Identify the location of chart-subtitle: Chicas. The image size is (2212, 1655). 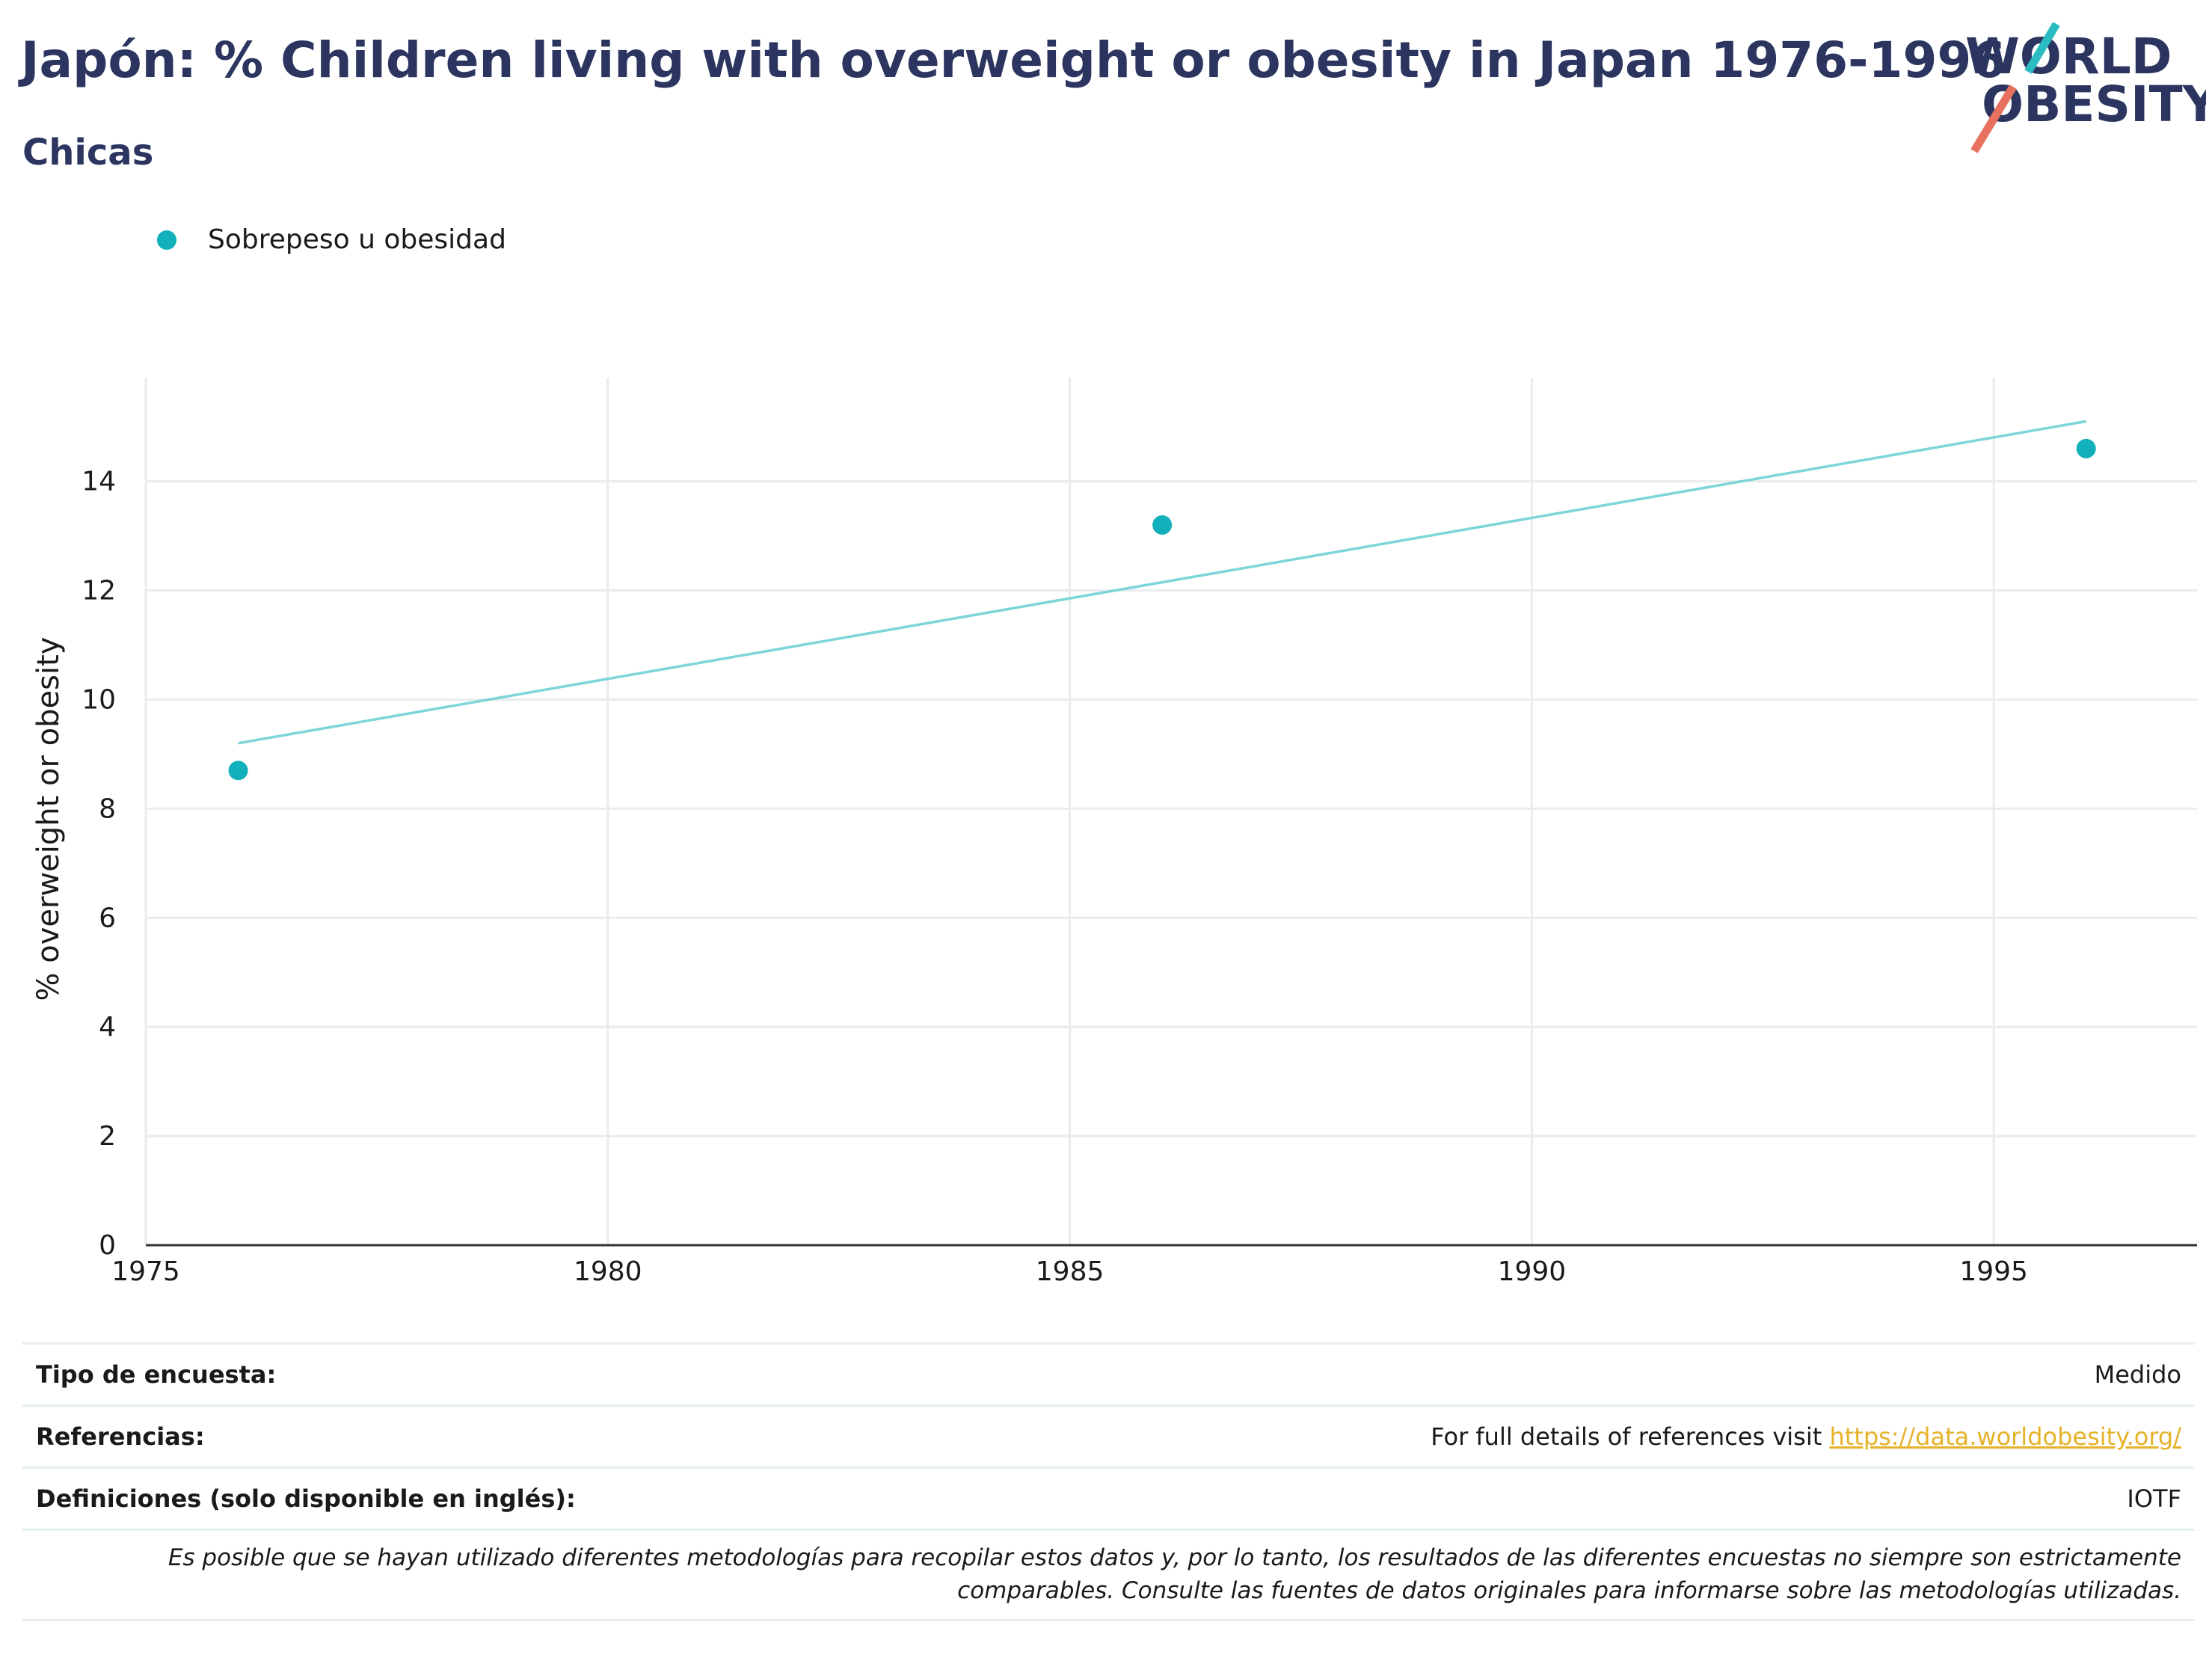
(88, 153).